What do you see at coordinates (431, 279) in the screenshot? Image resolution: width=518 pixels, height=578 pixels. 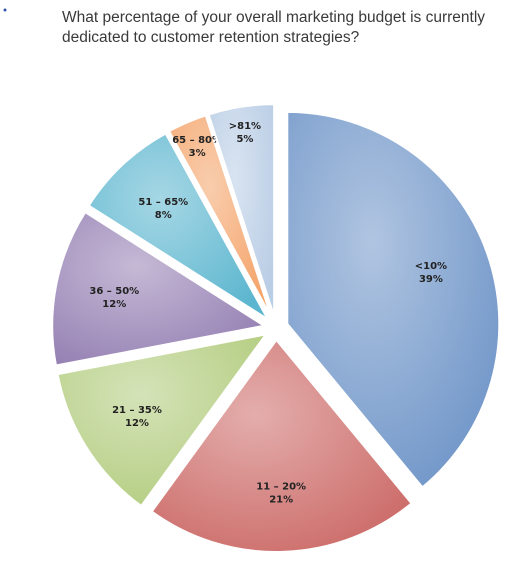 I see `slice-value: 39%` at bounding box center [431, 279].